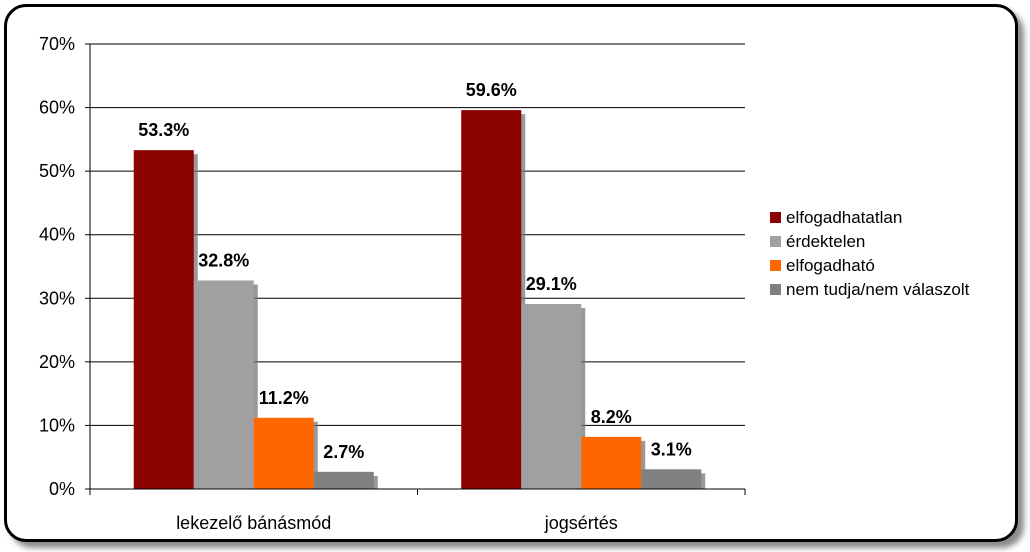  What do you see at coordinates (581, 523) in the screenshot?
I see `category-label: jogsértés` at bounding box center [581, 523].